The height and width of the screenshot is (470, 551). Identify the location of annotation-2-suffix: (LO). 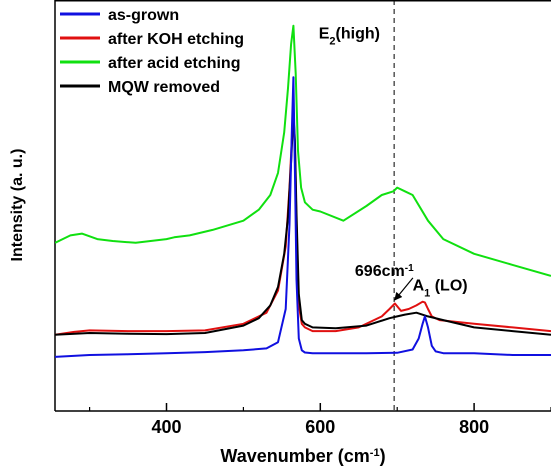
(448, 286).